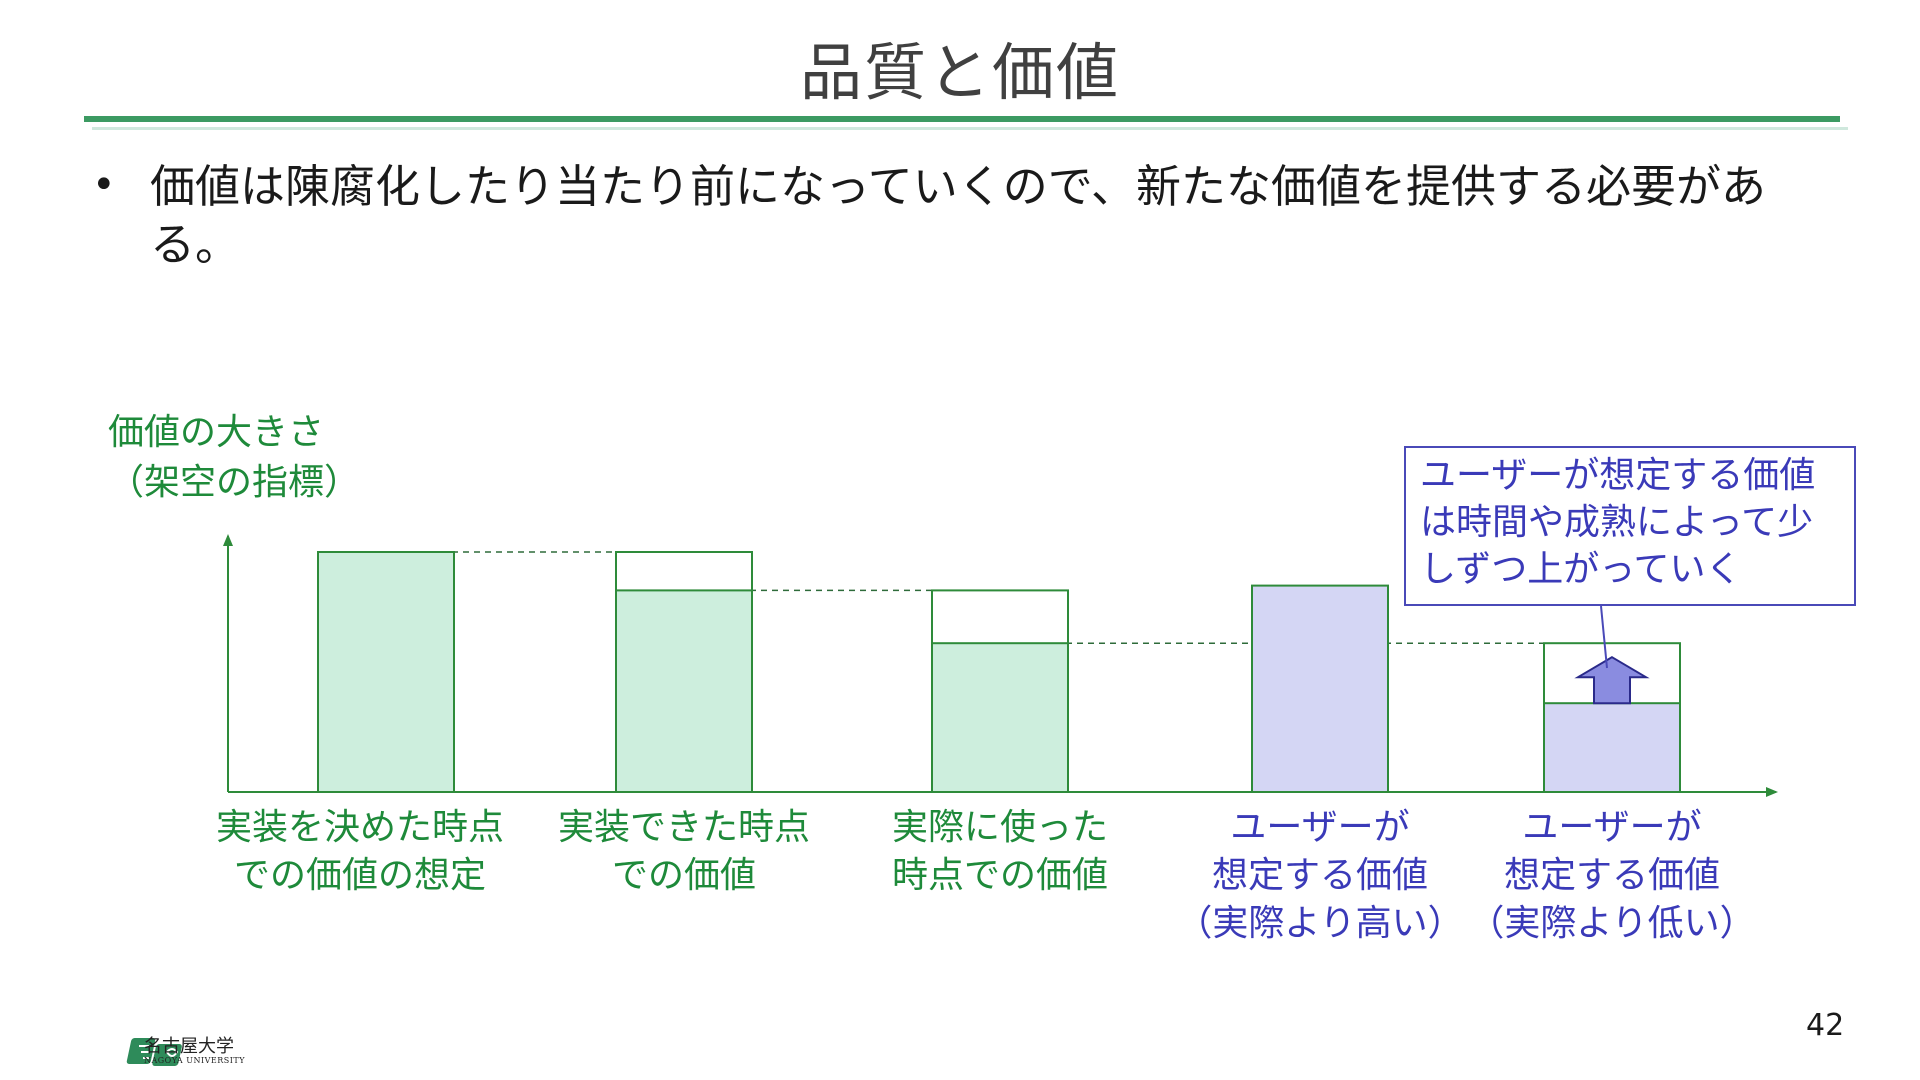 This screenshot has width=1920, height=1080. Describe the element at coordinates (683, 827) in the screenshot. I see `category-label-line: 実装できた時点` at that location.